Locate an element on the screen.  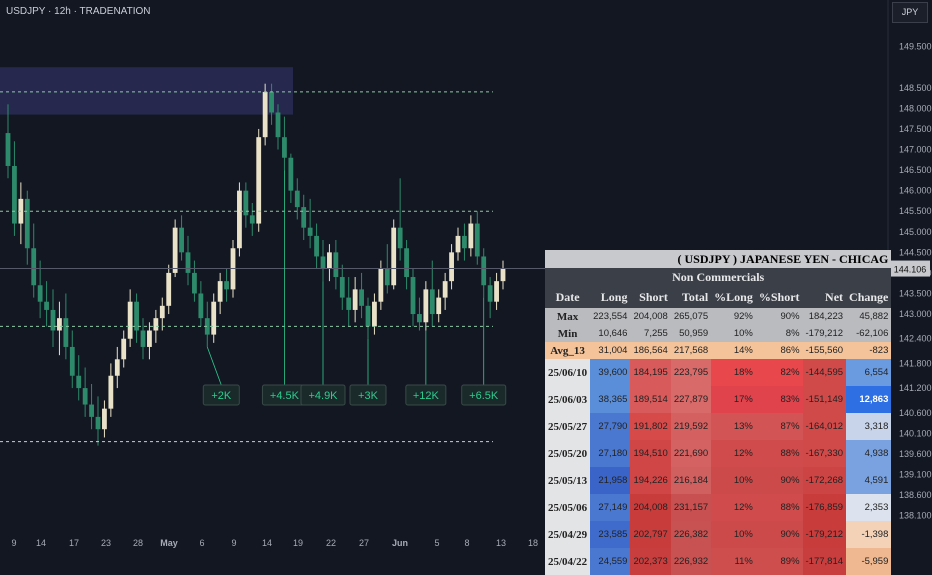
x-tick-label: 5 is located at coordinates (436, 543).